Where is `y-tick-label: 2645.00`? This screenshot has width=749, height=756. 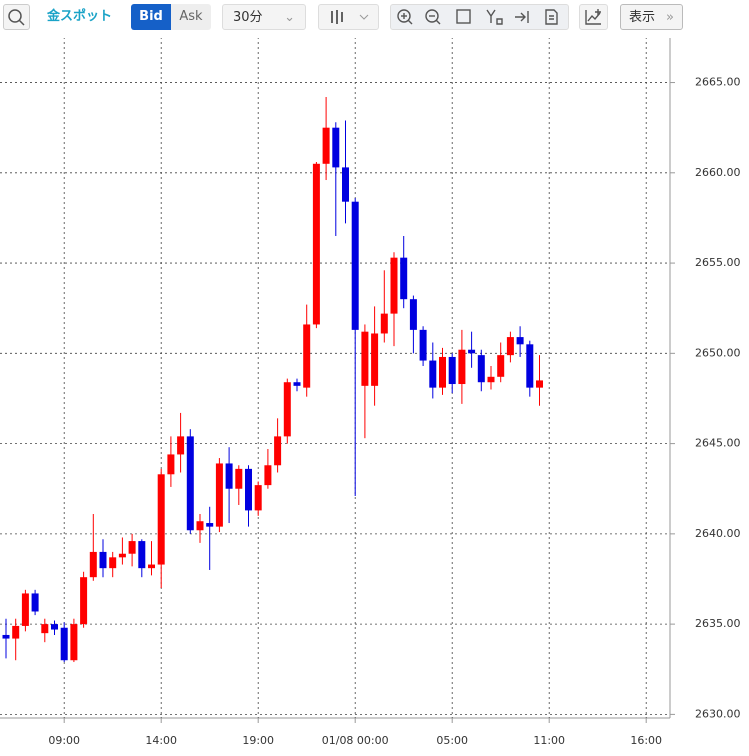 y-tick-label: 2645.00 is located at coordinates (718, 443).